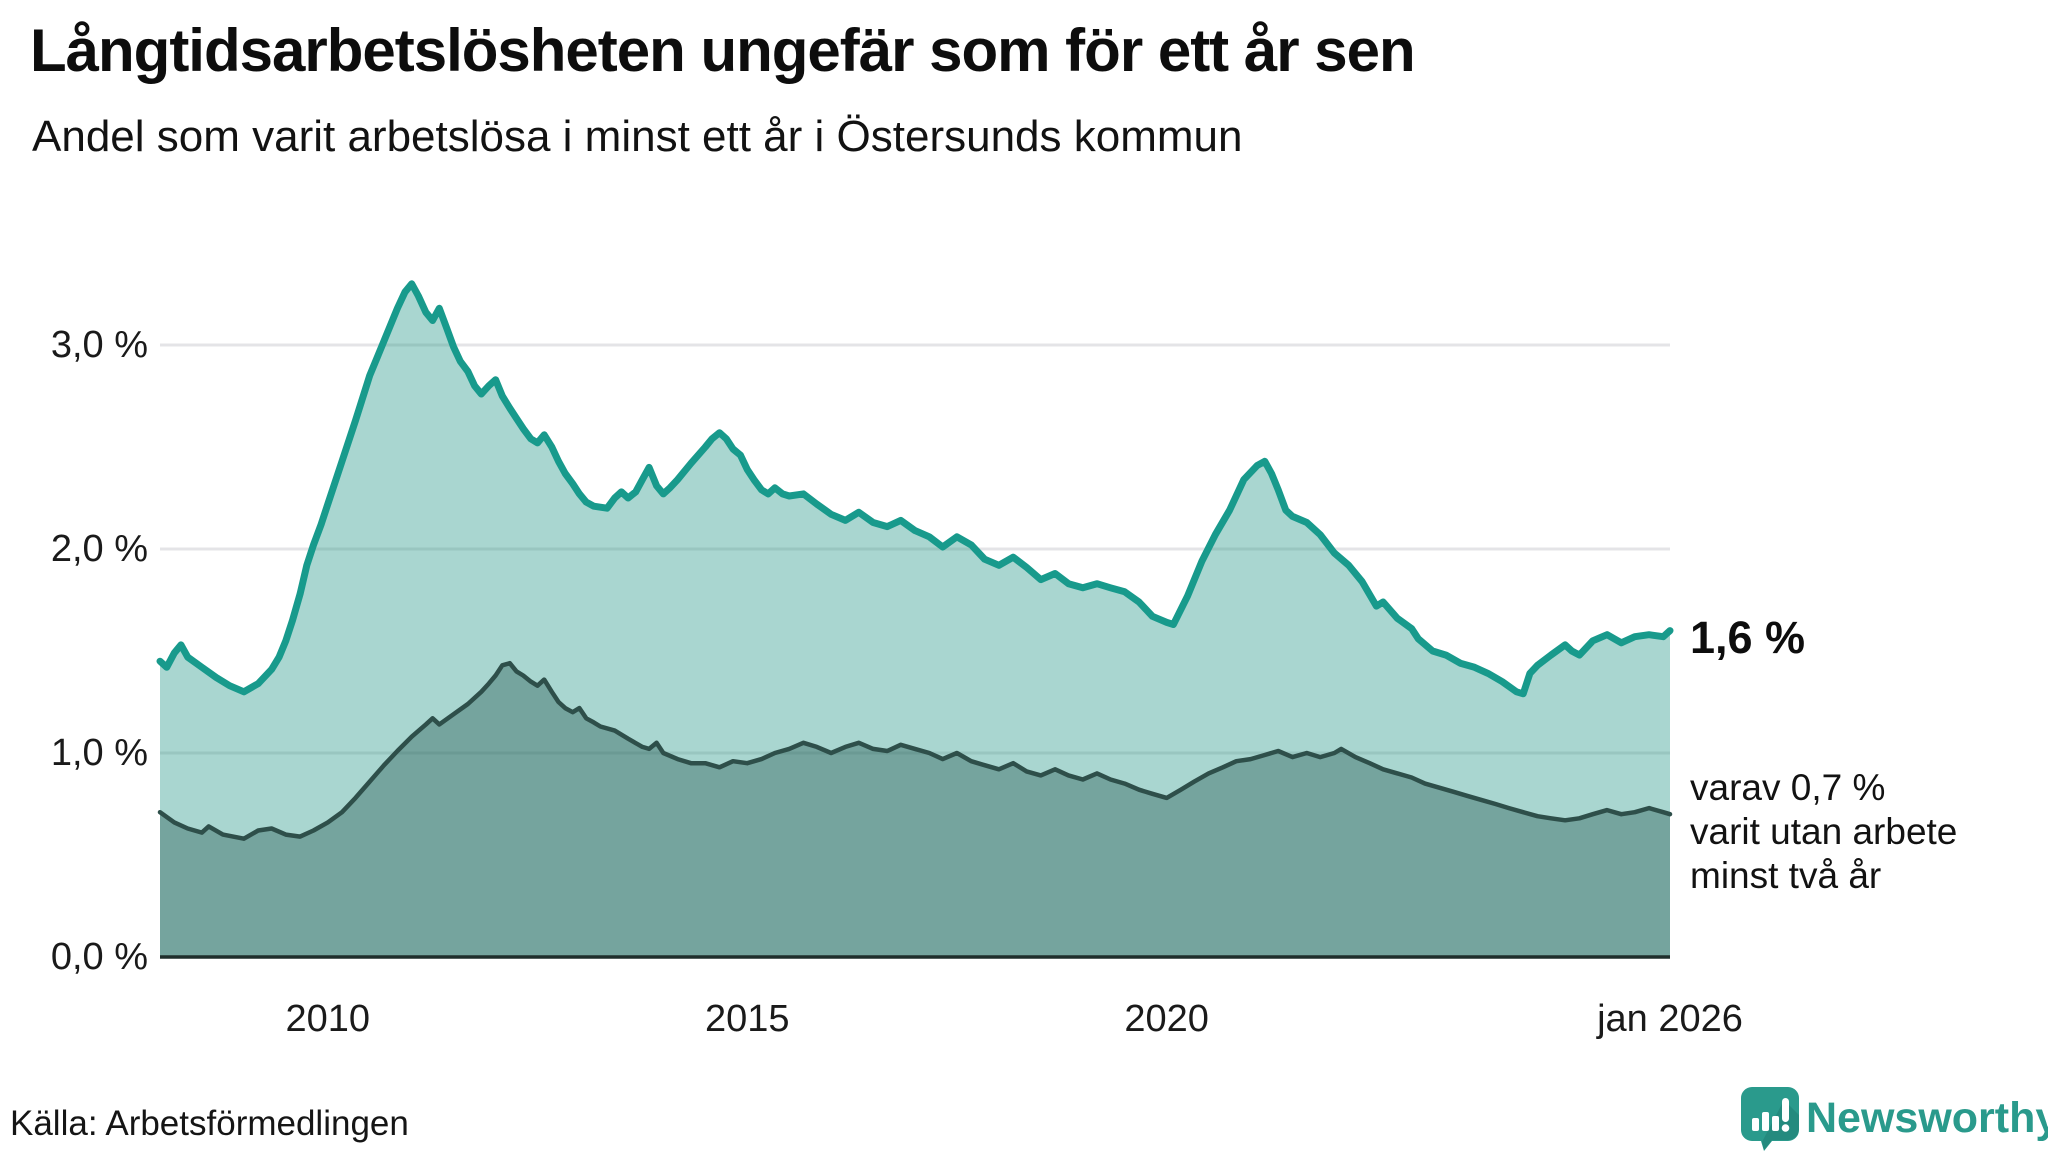 The image size is (2048, 1152). Describe the element at coordinates (99, 345) in the screenshot. I see `y-tick-3: 3,0 %` at that location.